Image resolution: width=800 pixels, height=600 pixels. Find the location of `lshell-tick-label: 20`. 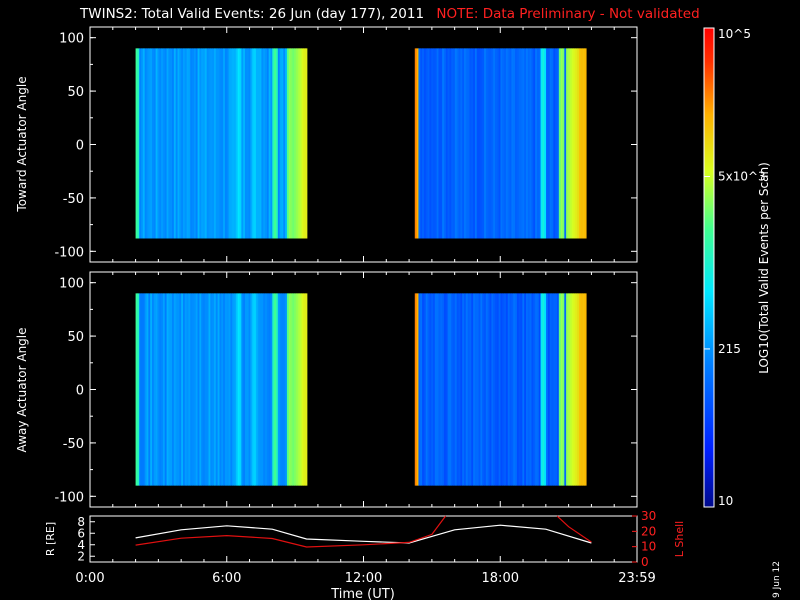

lshell-tick-label: 20 is located at coordinates (648, 531).